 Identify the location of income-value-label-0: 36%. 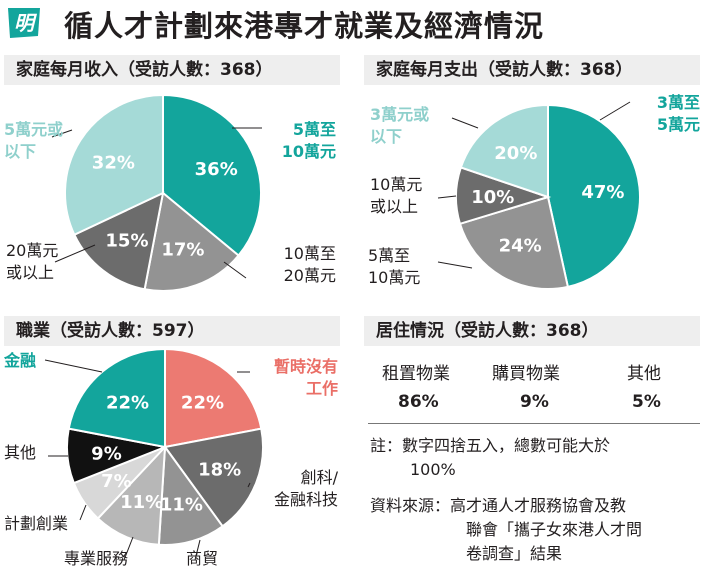
(216, 169).